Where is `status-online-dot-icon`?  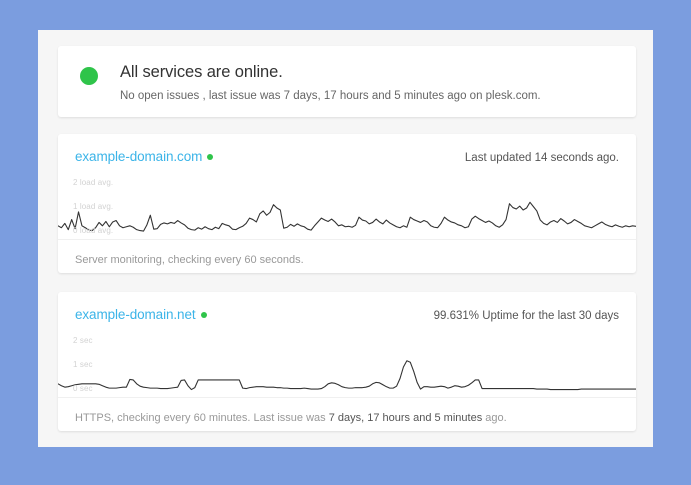
status-online-dot-icon is located at coordinates (89, 76).